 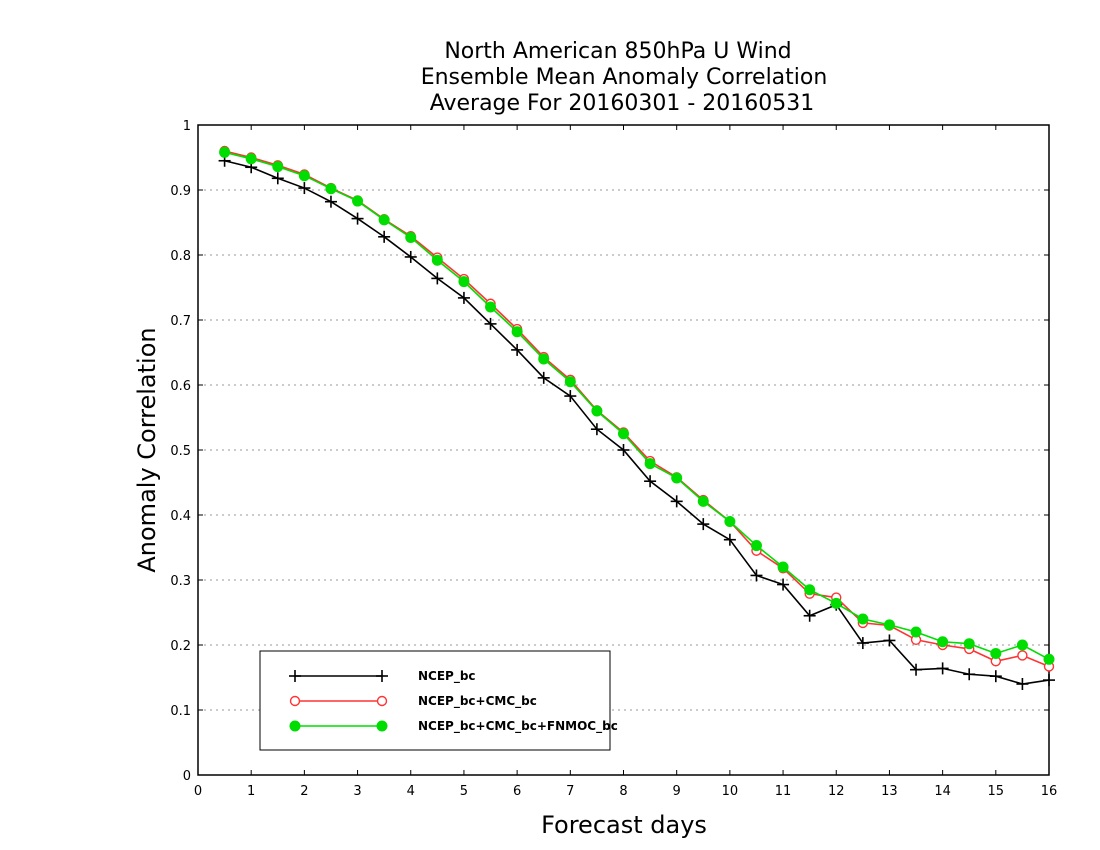 What do you see at coordinates (180, 711) in the screenshot?
I see `y-tick-label: 0.1` at bounding box center [180, 711].